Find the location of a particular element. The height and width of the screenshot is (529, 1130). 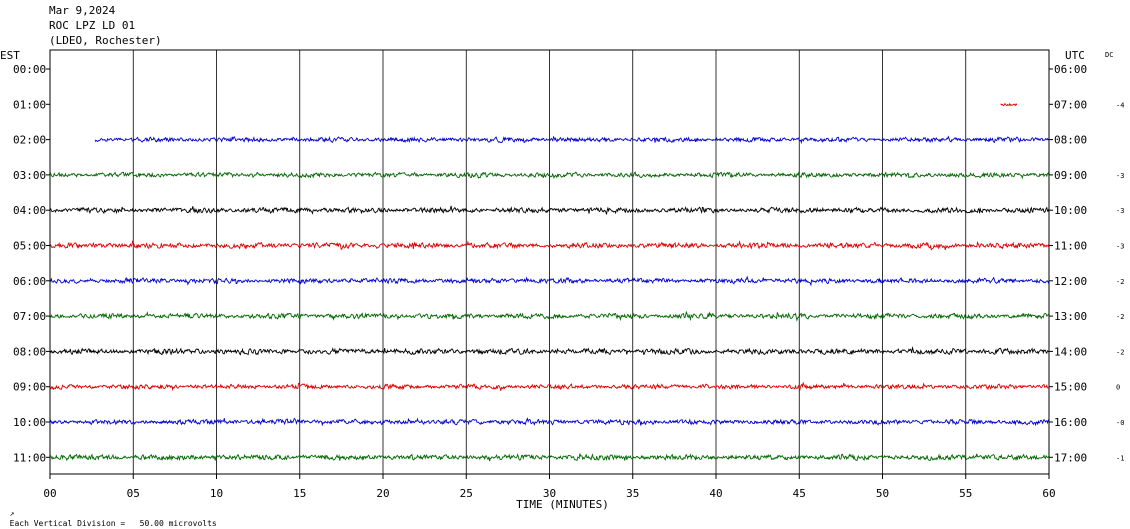

row-utc-label: 06:00 is located at coordinates (1070, 69).